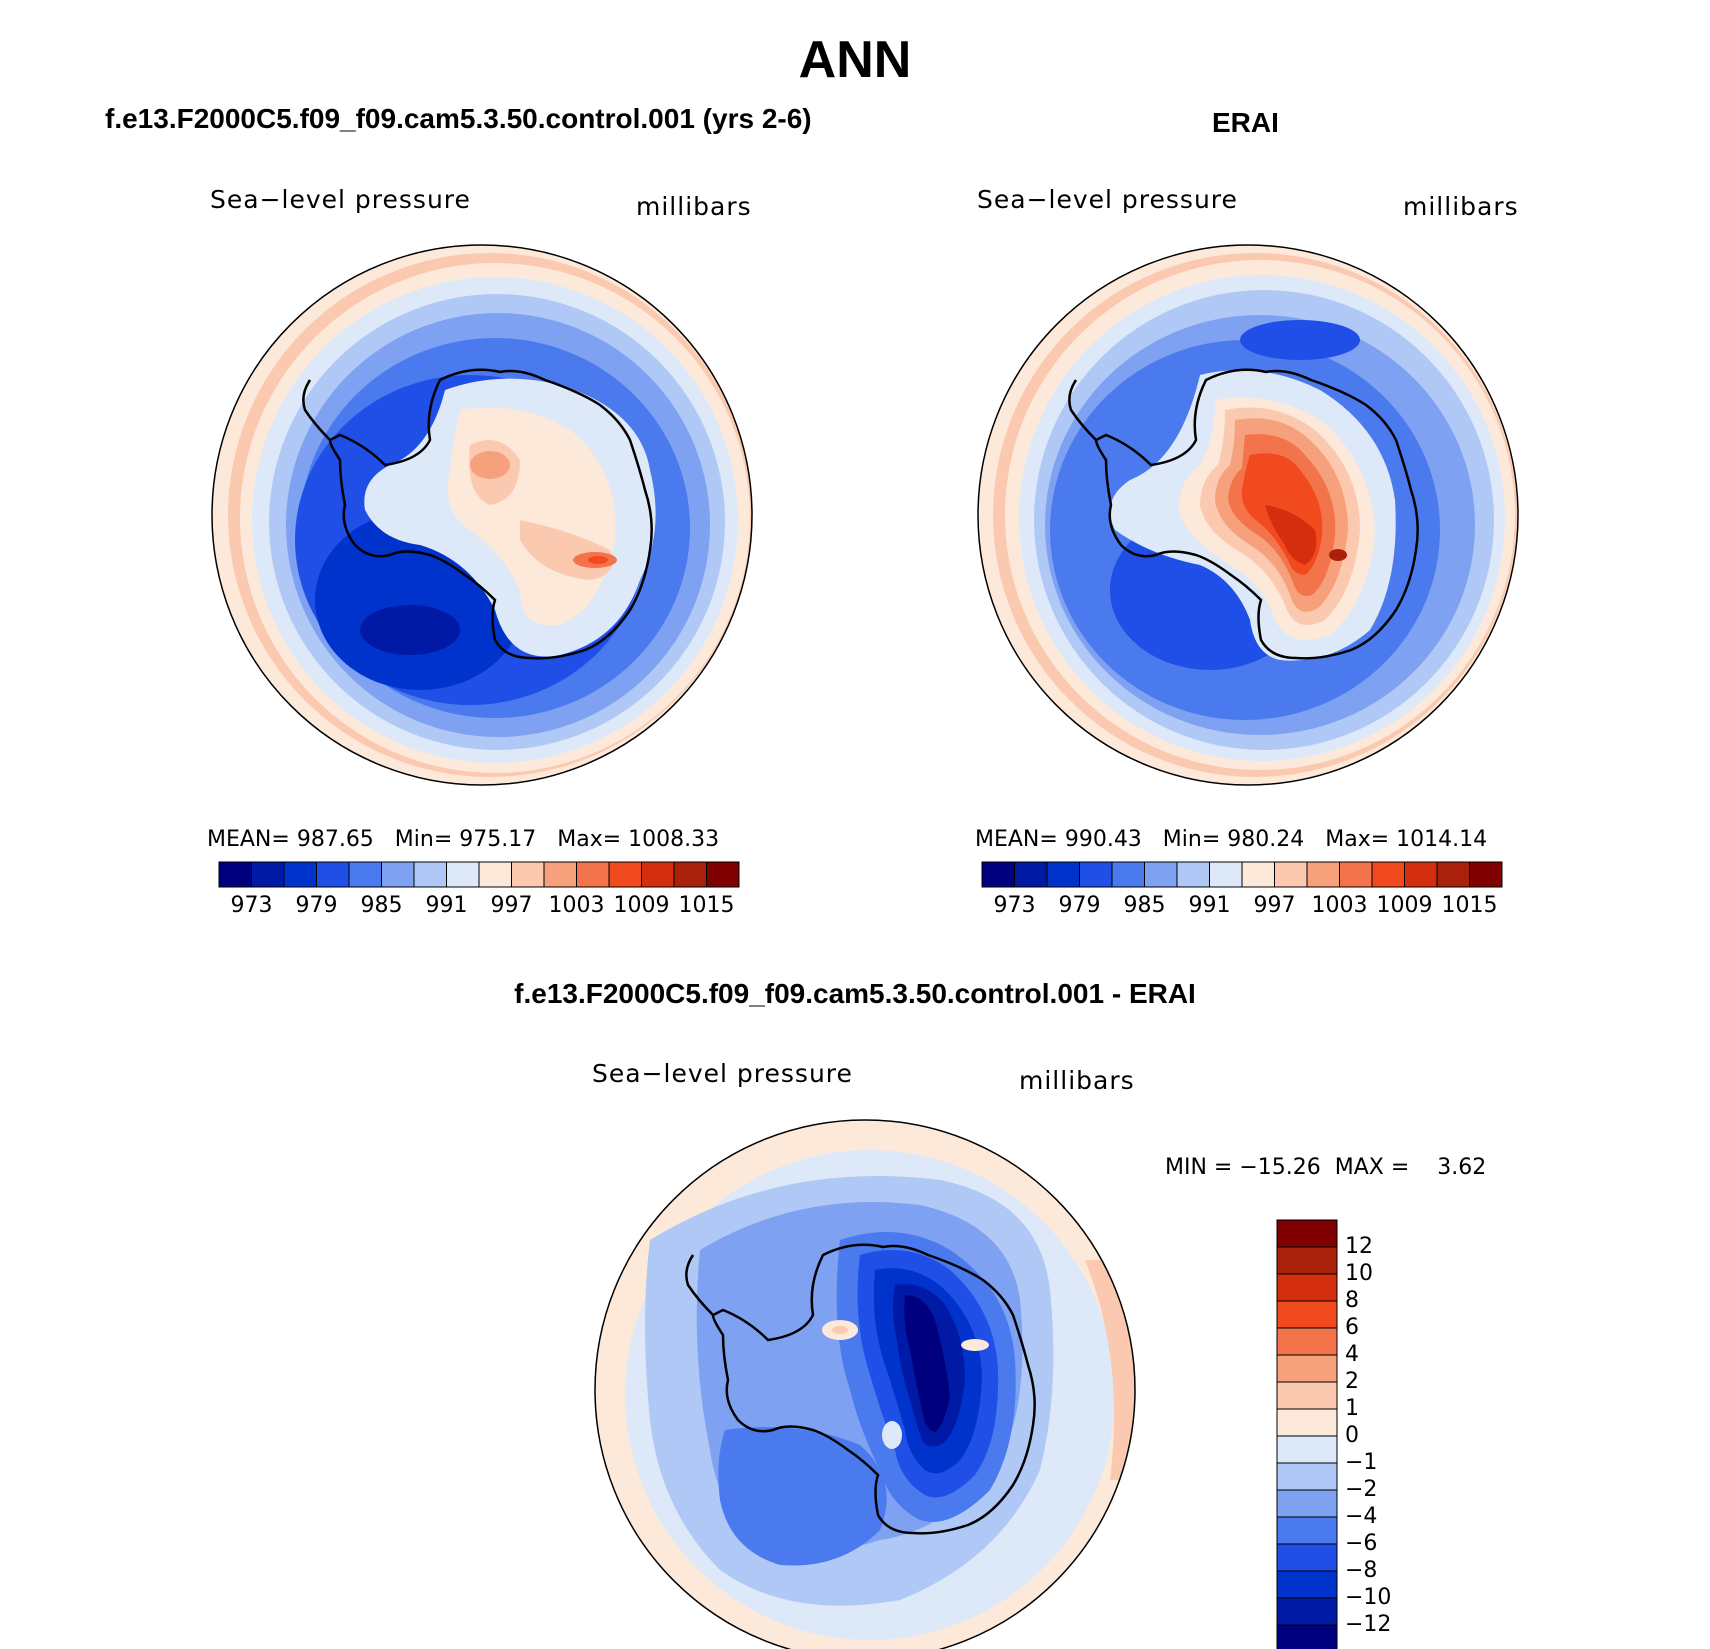 Image resolution: width=1710 pixels, height=1649 pixels. I want to click on colorbar-tick-label: 2, so click(1352, 1381).